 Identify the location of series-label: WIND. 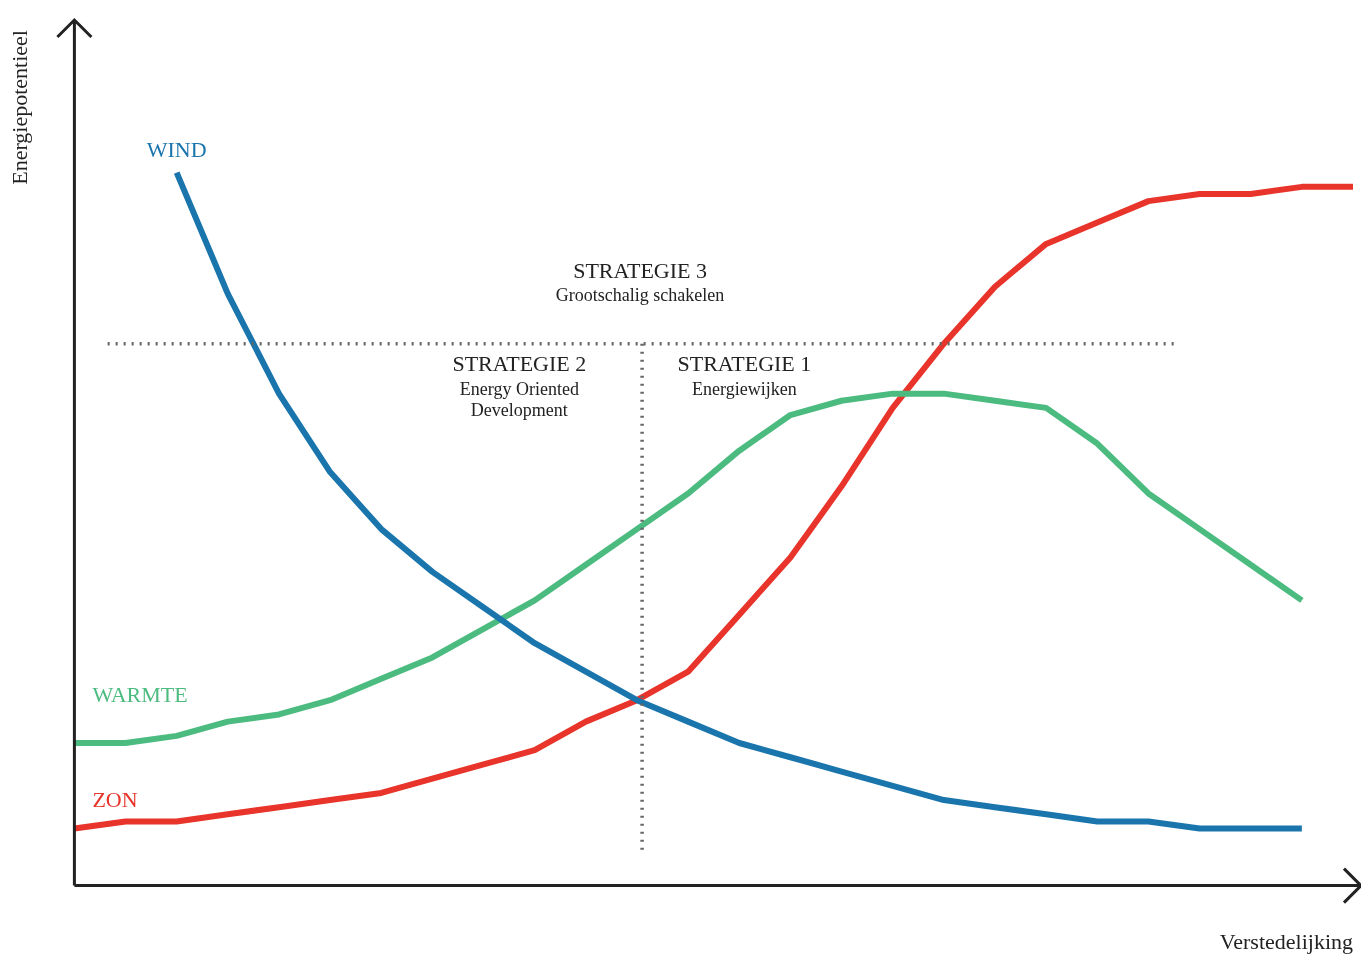
(176, 150).